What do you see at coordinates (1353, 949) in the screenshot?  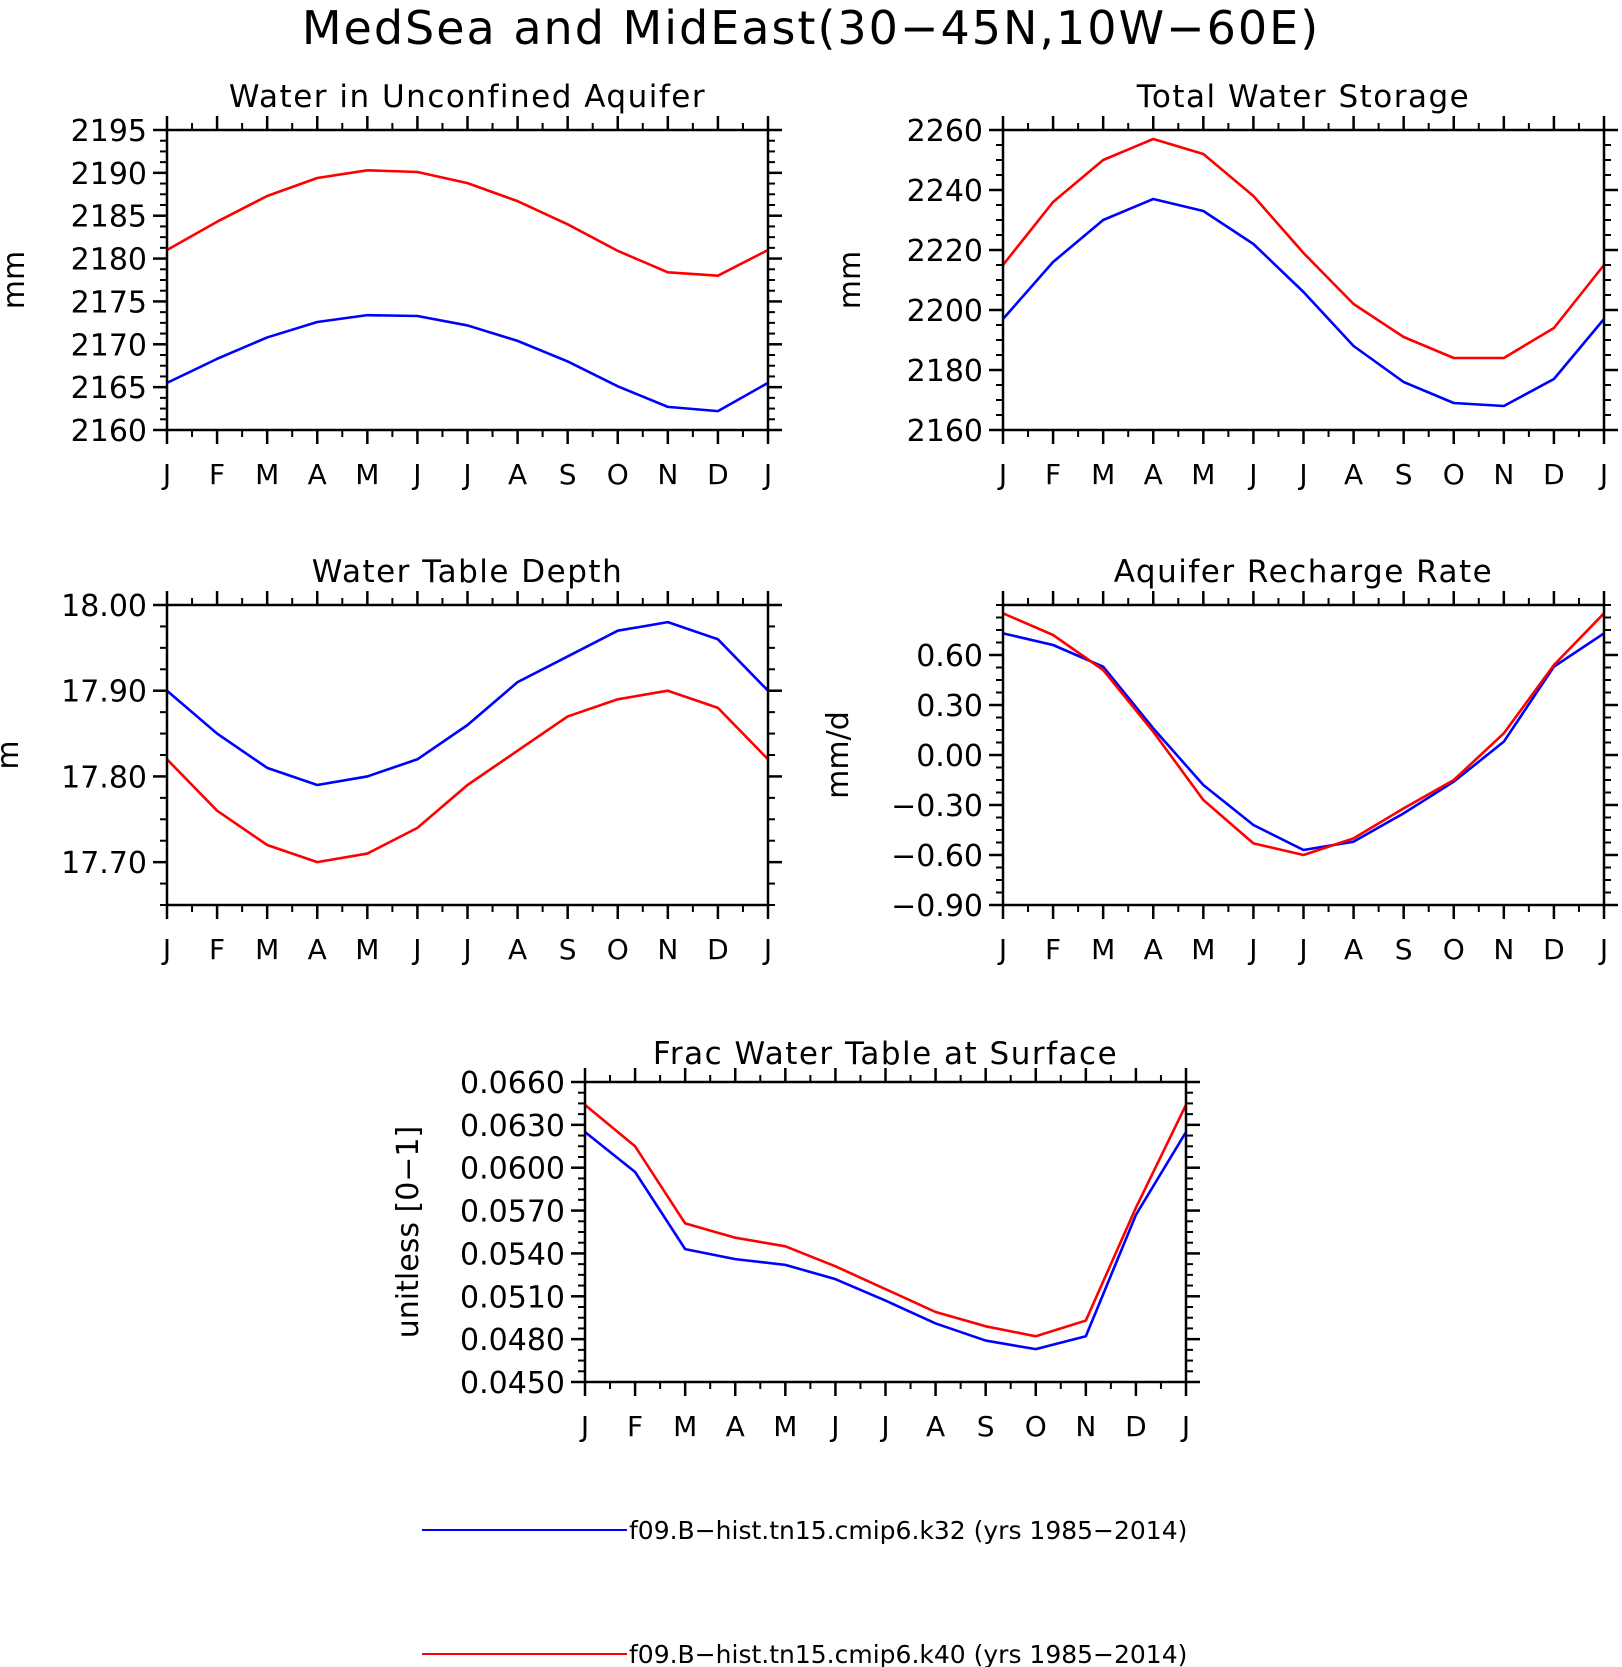 I see `recharge-x-tick-label: A` at bounding box center [1353, 949].